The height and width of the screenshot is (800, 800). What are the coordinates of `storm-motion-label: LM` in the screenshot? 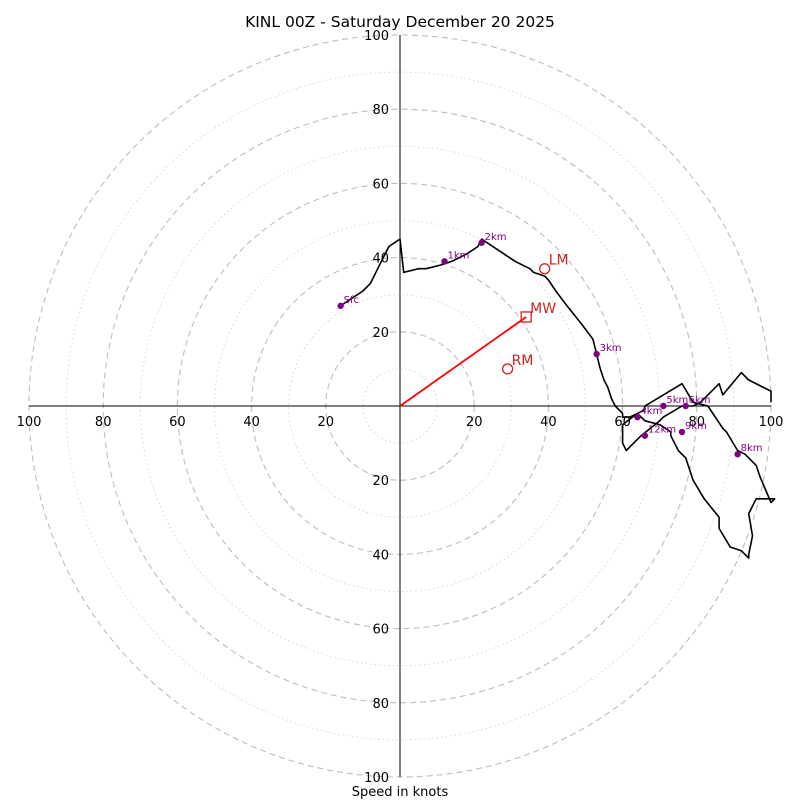 It's located at (559, 261).